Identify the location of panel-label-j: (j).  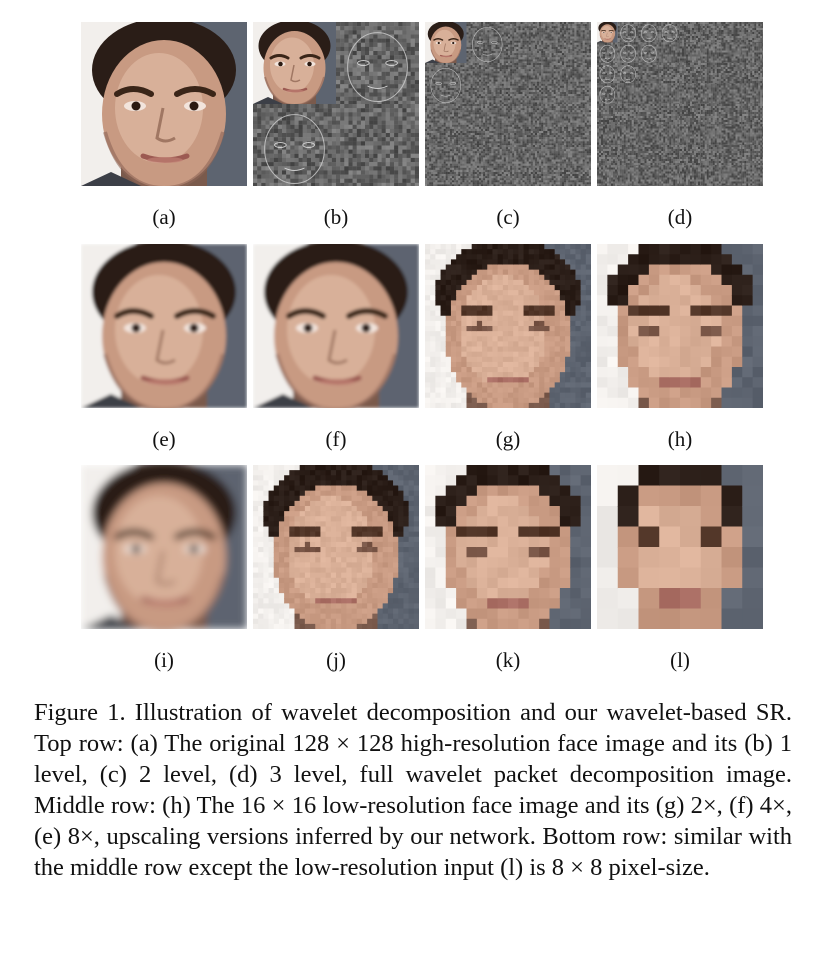
(336, 660).